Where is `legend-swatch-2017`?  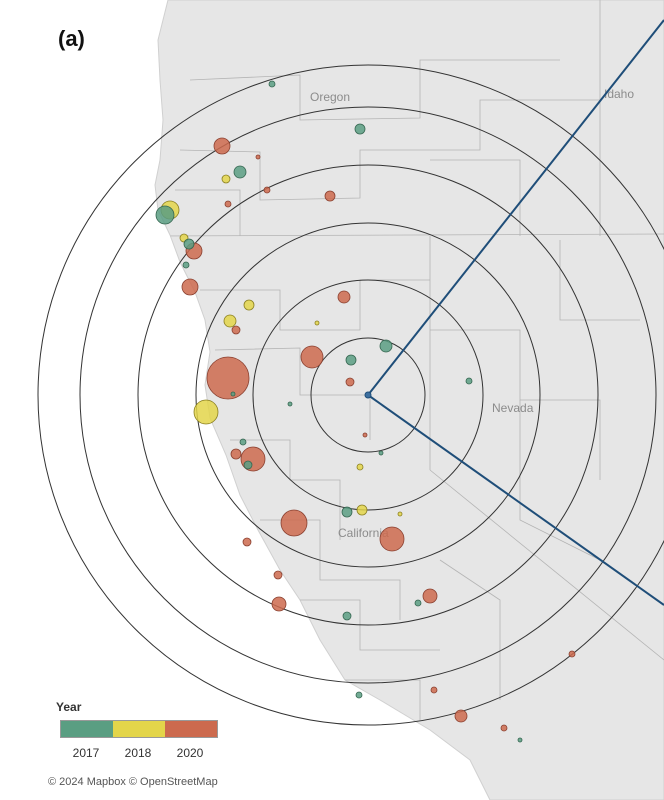
legend-swatch-2017 is located at coordinates (87, 729).